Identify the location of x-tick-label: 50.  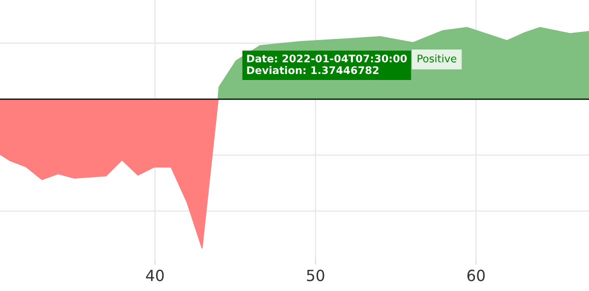
(315, 276).